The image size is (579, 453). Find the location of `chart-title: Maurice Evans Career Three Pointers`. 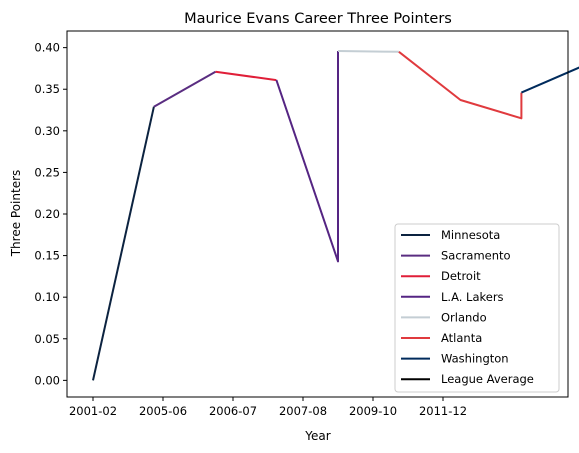

chart-title: Maurice Evans Career Three Pointers is located at coordinates (318, 19).